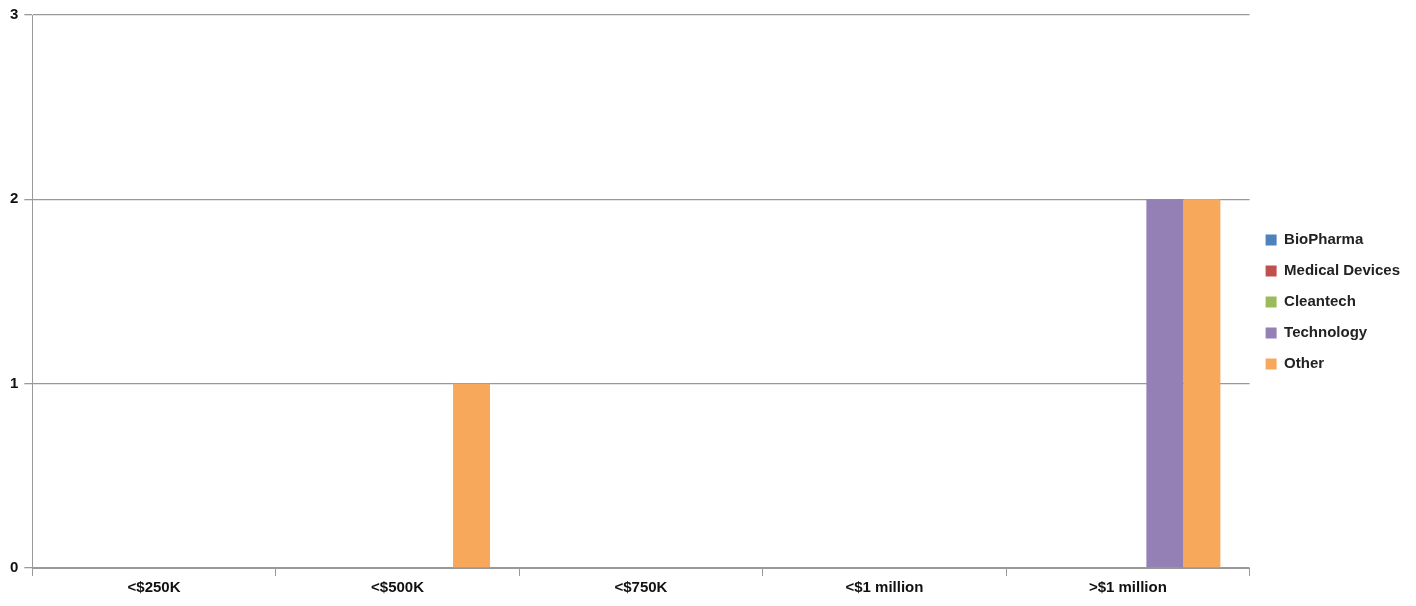 The image size is (1416, 606). Describe the element at coordinates (1324, 239) in the screenshot. I see `legend-label: BioPharma` at that location.